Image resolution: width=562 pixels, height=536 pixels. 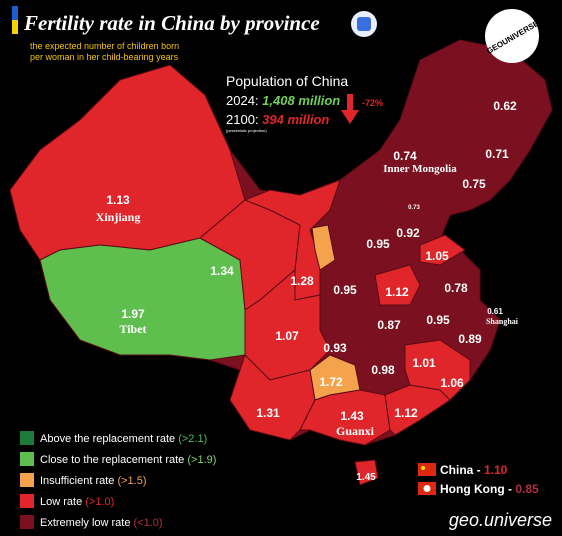 I want to click on province-value: 0.62, so click(x=505, y=106).